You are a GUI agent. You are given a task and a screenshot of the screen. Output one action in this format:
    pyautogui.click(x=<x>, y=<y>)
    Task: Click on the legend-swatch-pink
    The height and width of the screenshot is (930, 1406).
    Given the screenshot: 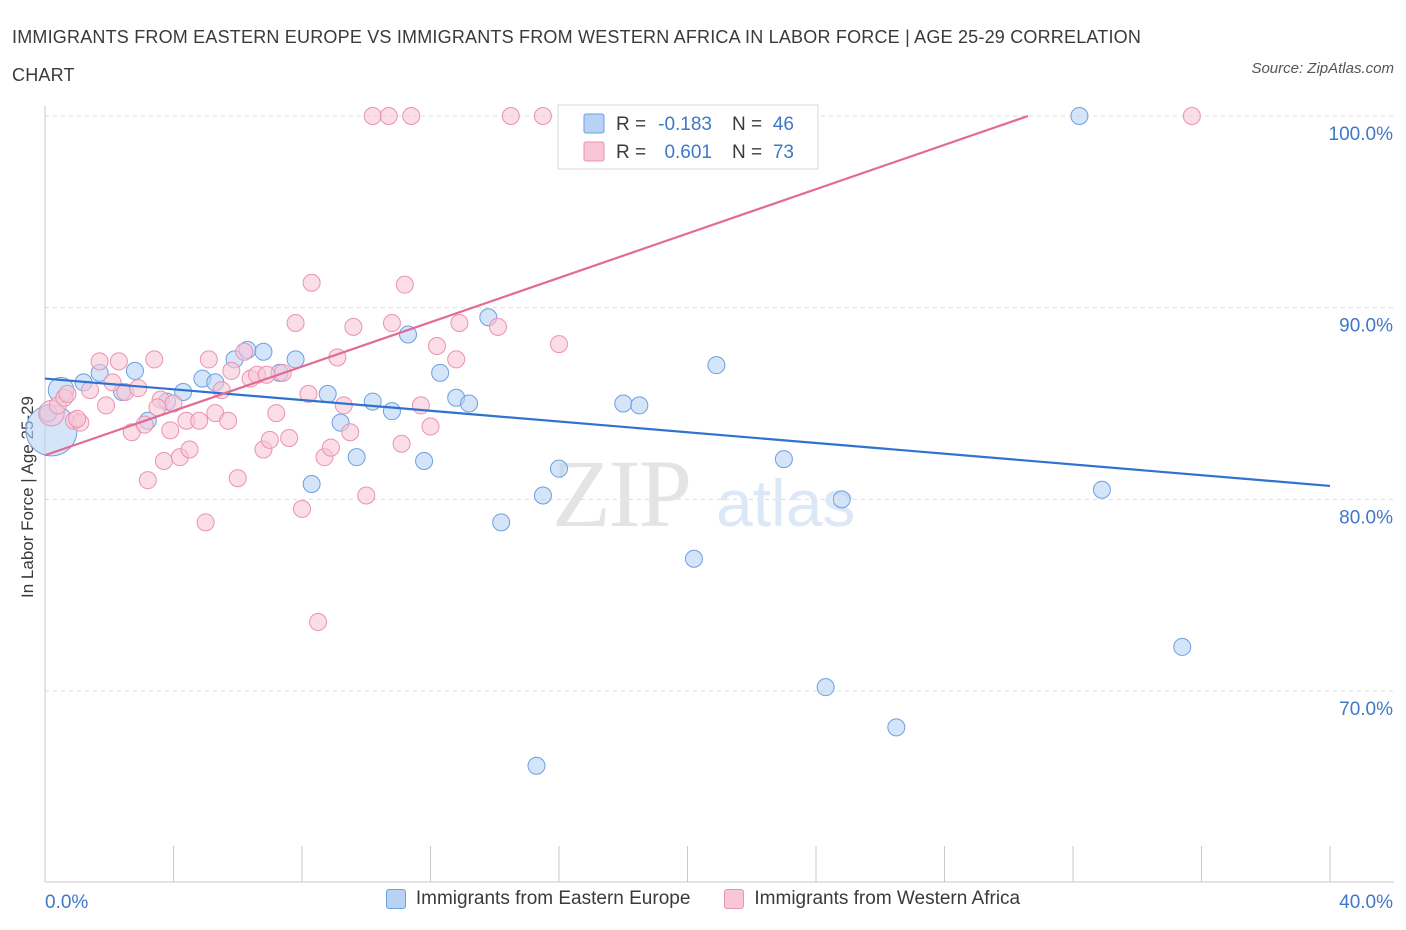 What is the action you would take?
    pyautogui.click(x=734, y=899)
    